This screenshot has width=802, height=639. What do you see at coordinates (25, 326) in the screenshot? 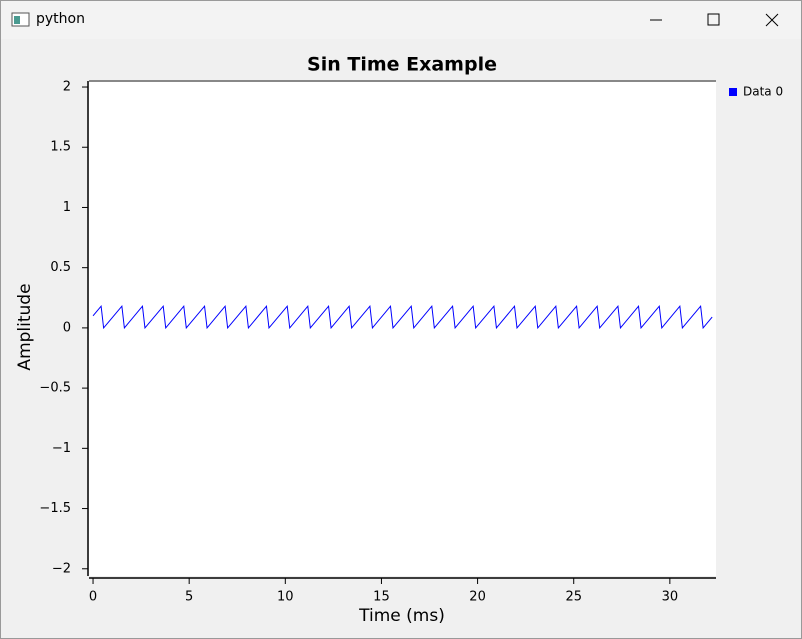
I see `y-axis-label: Amplitude` at bounding box center [25, 326].